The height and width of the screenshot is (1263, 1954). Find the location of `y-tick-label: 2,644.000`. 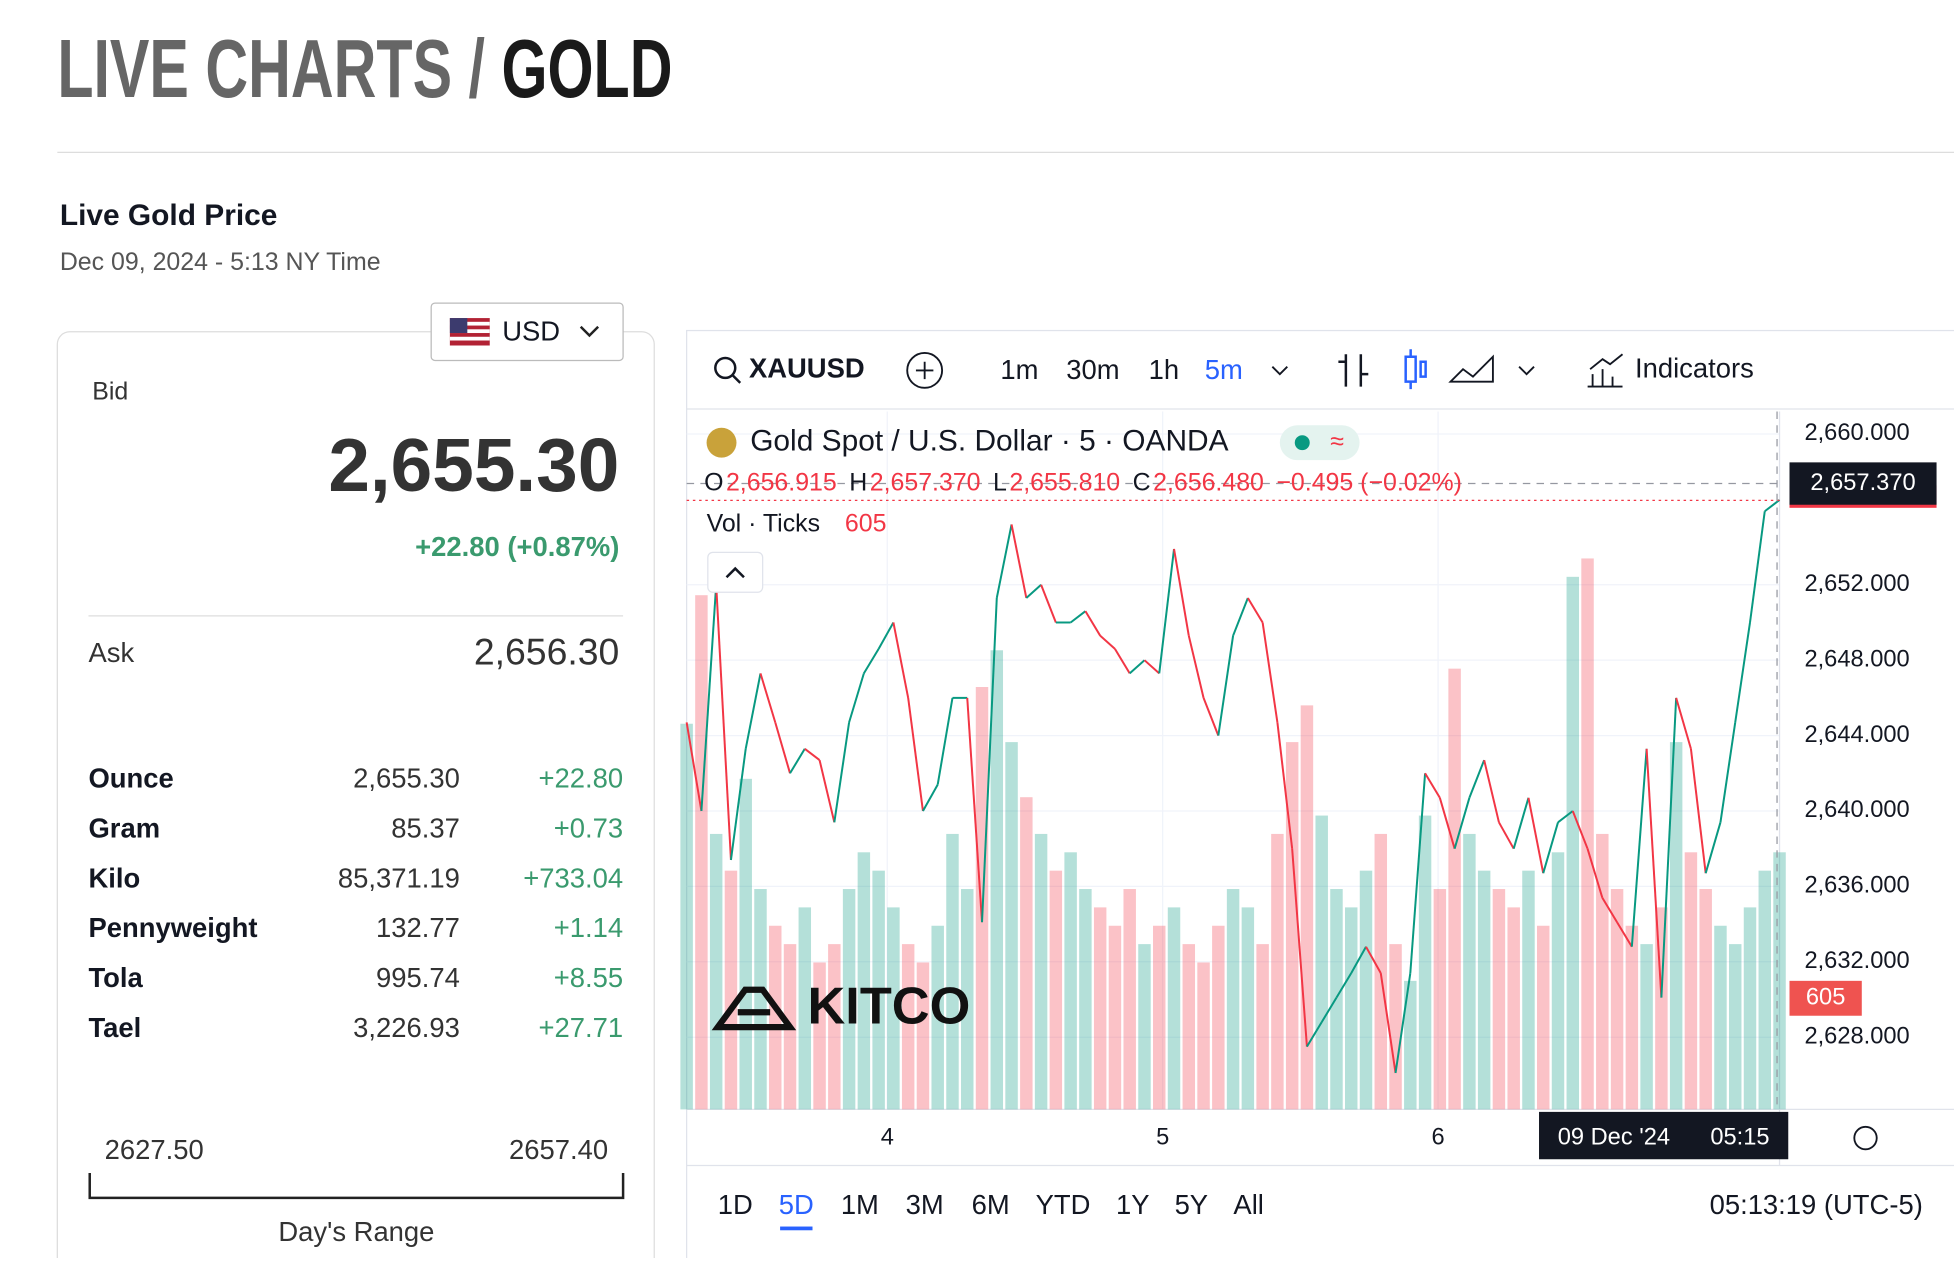

y-tick-label: 2,644.000 is located at coordinates (1856, 735).